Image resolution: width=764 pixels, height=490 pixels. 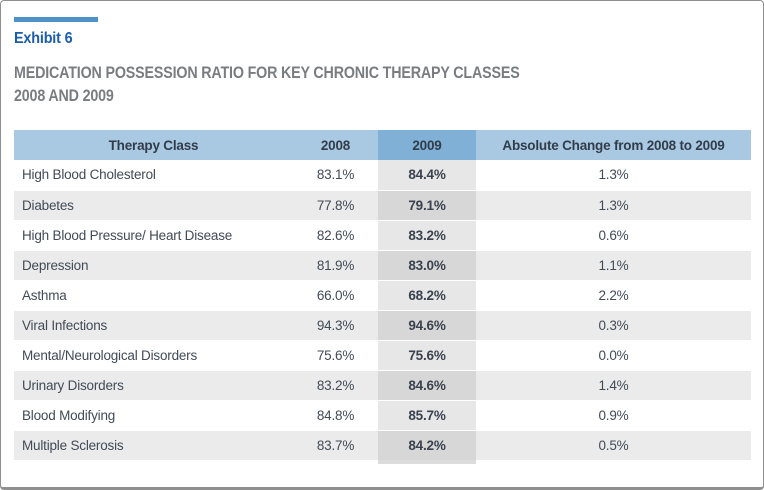 I want to click on value-2009-cell: 79.1%, so click(x=427, y=205).